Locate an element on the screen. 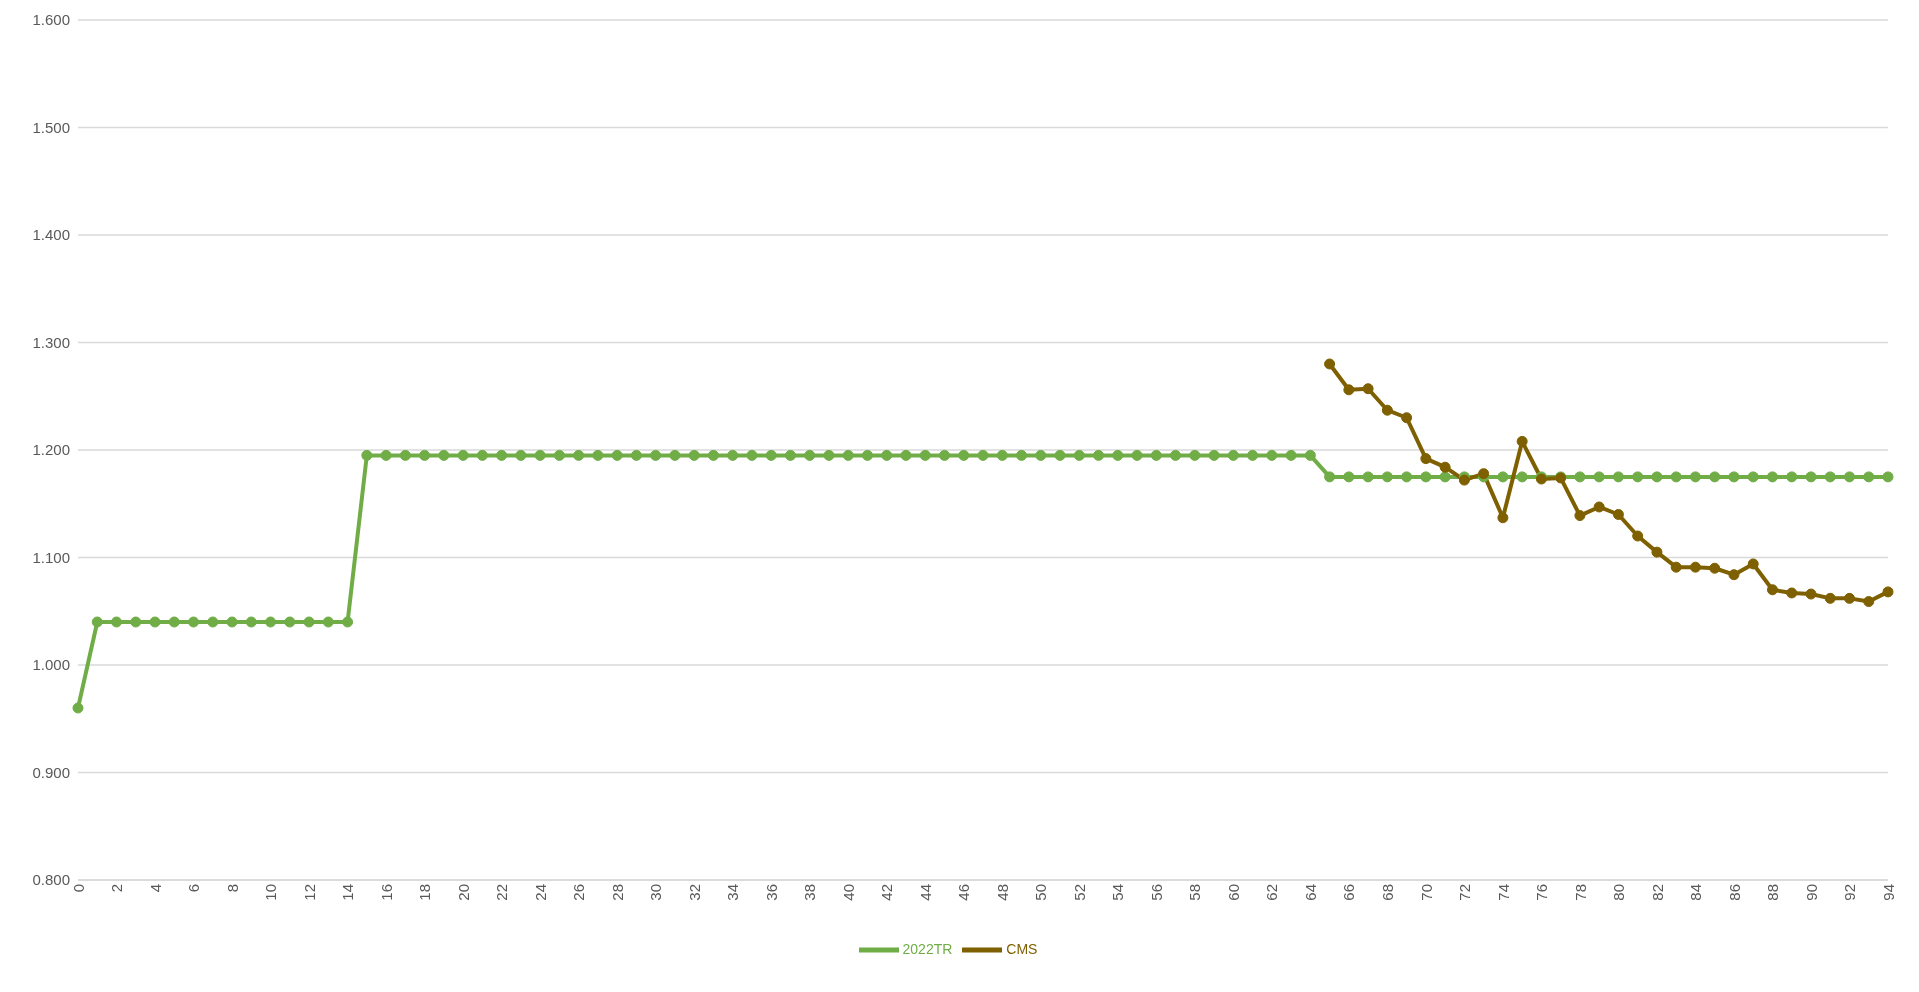 This screenshot has height=992, width=1919. x-tick-label: 82 is located at coordinates (1657, 892).